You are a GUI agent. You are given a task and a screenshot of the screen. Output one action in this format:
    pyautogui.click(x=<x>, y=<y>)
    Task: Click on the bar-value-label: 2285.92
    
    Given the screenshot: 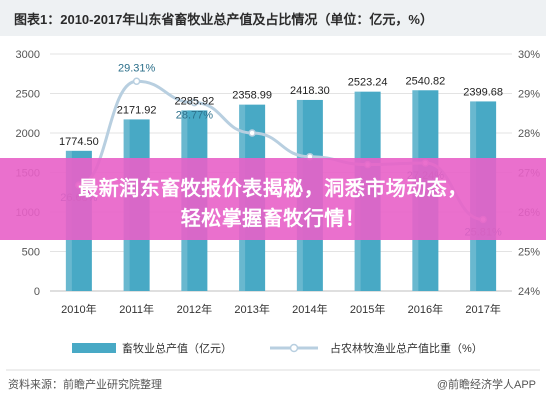 What is the action you would take?
    pyautogui.click(x=194, y=101)
    